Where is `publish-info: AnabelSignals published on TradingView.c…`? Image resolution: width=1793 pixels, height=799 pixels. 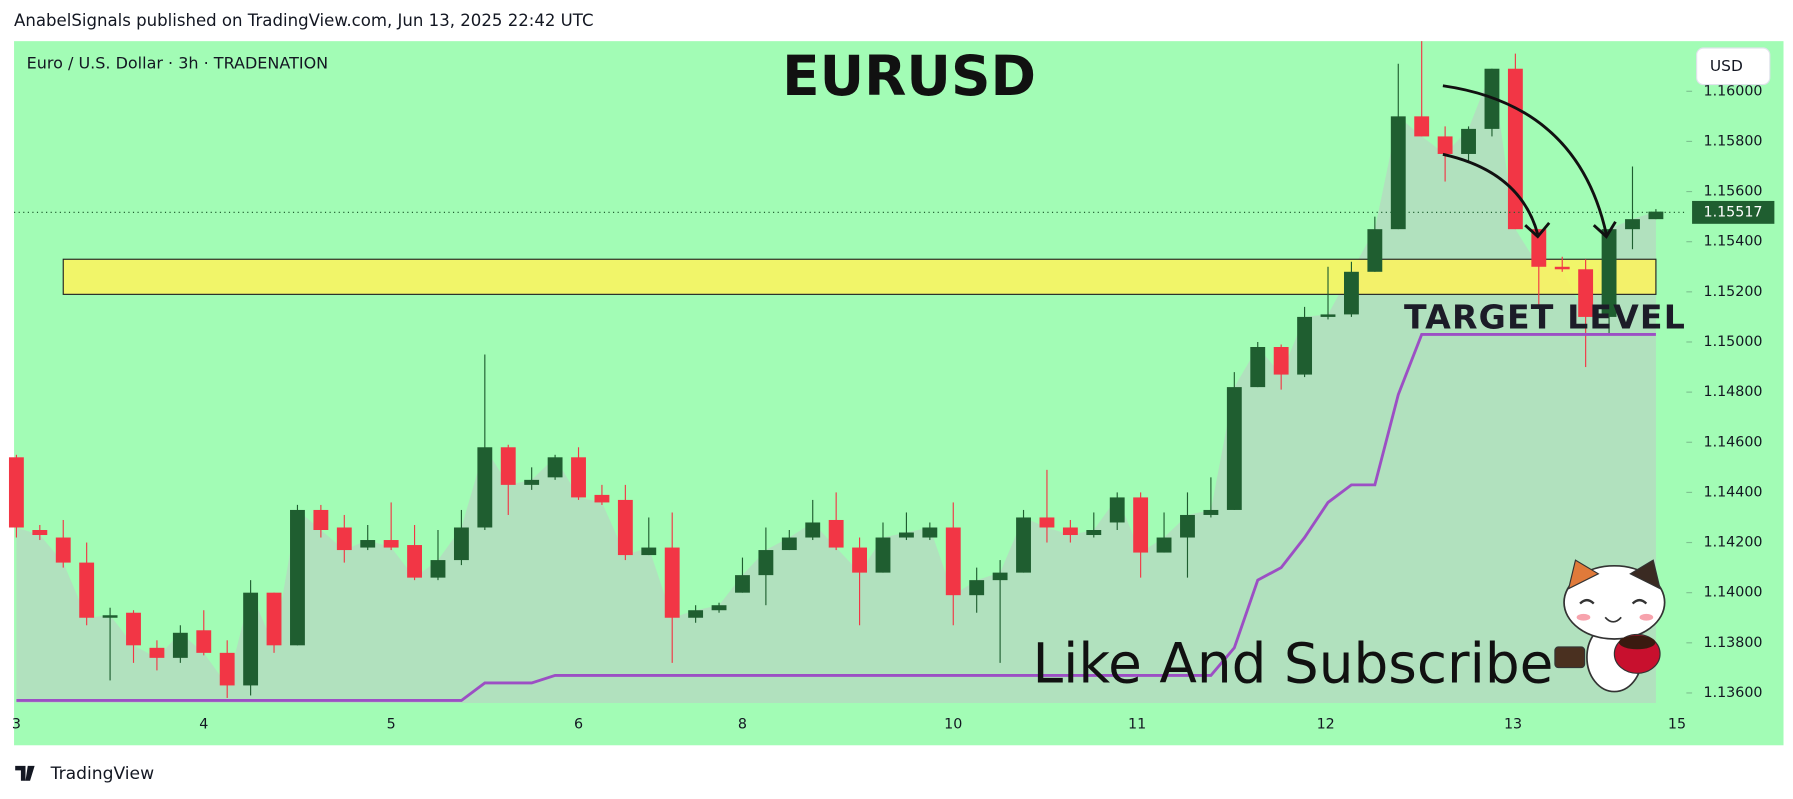 publish-info: AnabelSignals published on TradingView.c… is located at coordinates (303, 20).